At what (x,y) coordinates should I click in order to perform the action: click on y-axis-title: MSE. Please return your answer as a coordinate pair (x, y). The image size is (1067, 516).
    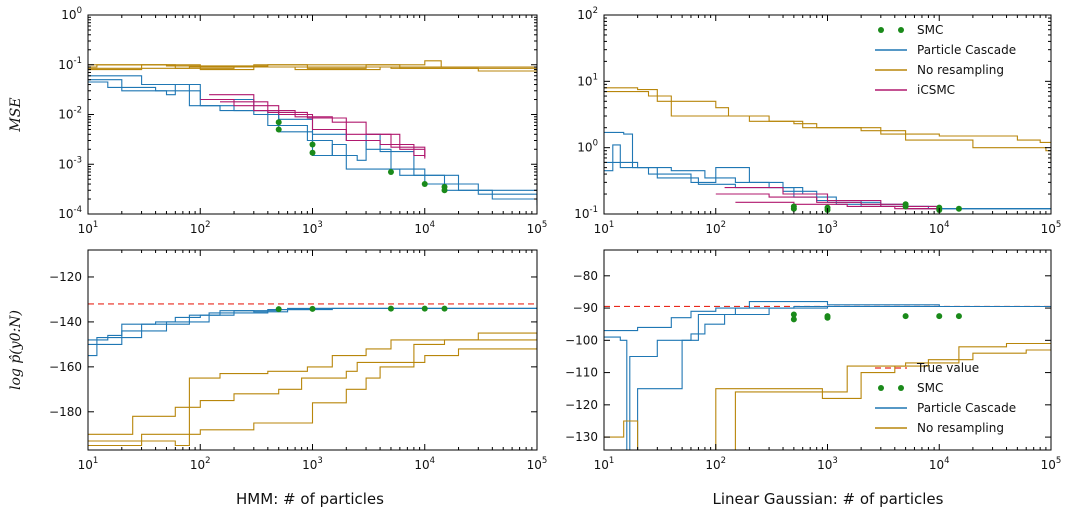
    Looking at the image, I should click on (16, 114).